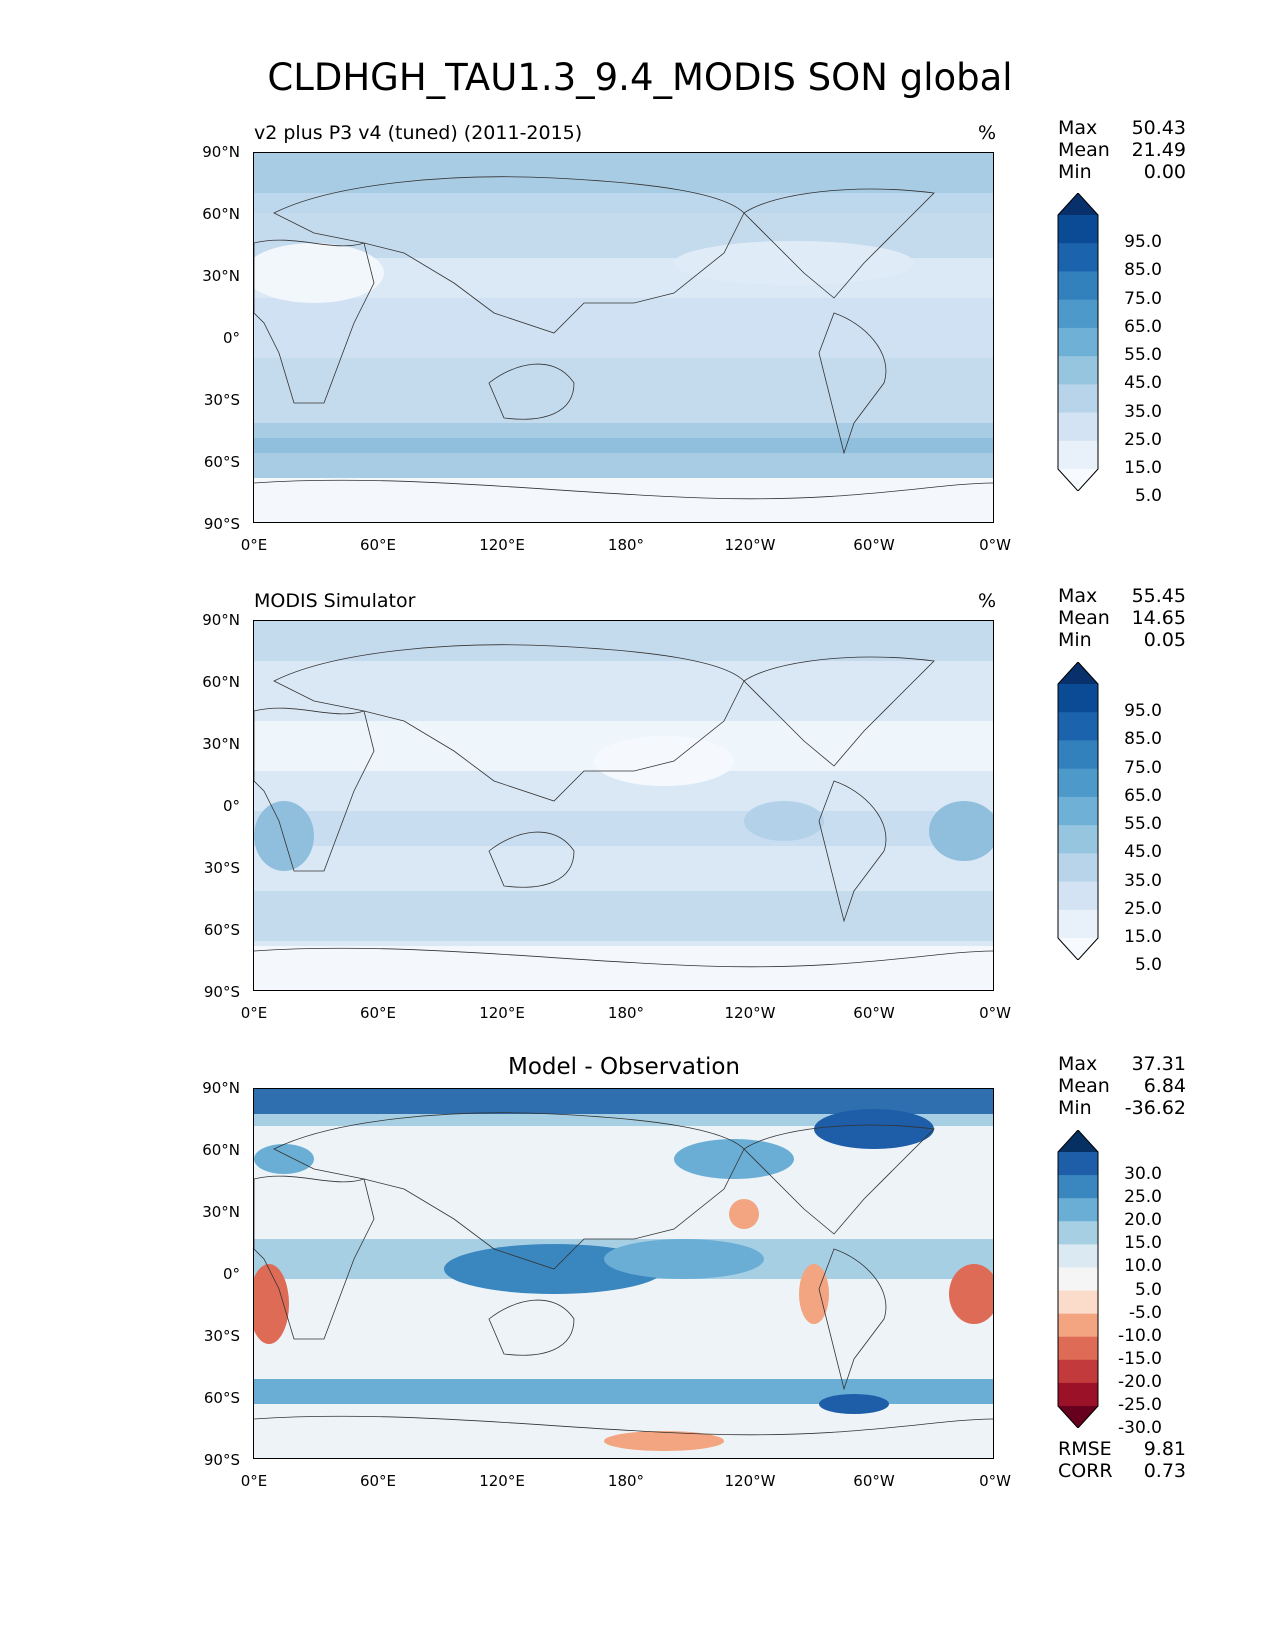 This screenshot has width=1275, height=1650. I want to click on colorbar-tick-label: -5.0, so click(1145, 1312).